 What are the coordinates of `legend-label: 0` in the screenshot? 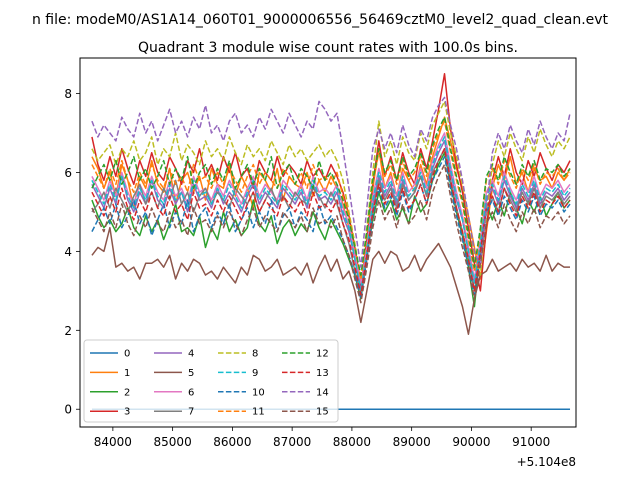 It's located at (127, 354).